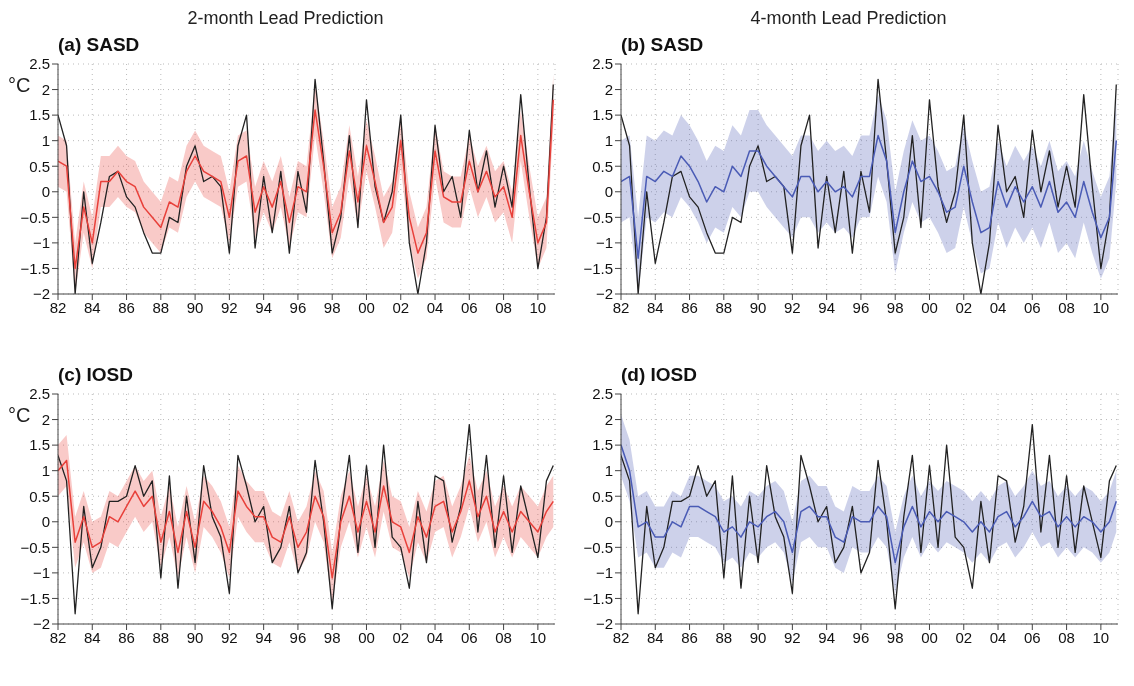  Describe the element at coordinates (662, 44) in the screenshot. I see `chart-subtitle: (b) SASD` at that location.